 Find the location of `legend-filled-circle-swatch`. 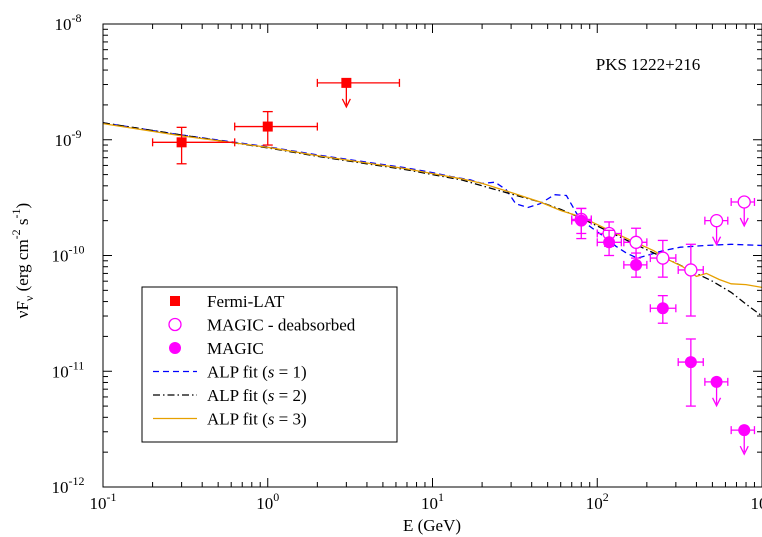

legend-filled-circle-swatch is located at coordinates (175, 348).